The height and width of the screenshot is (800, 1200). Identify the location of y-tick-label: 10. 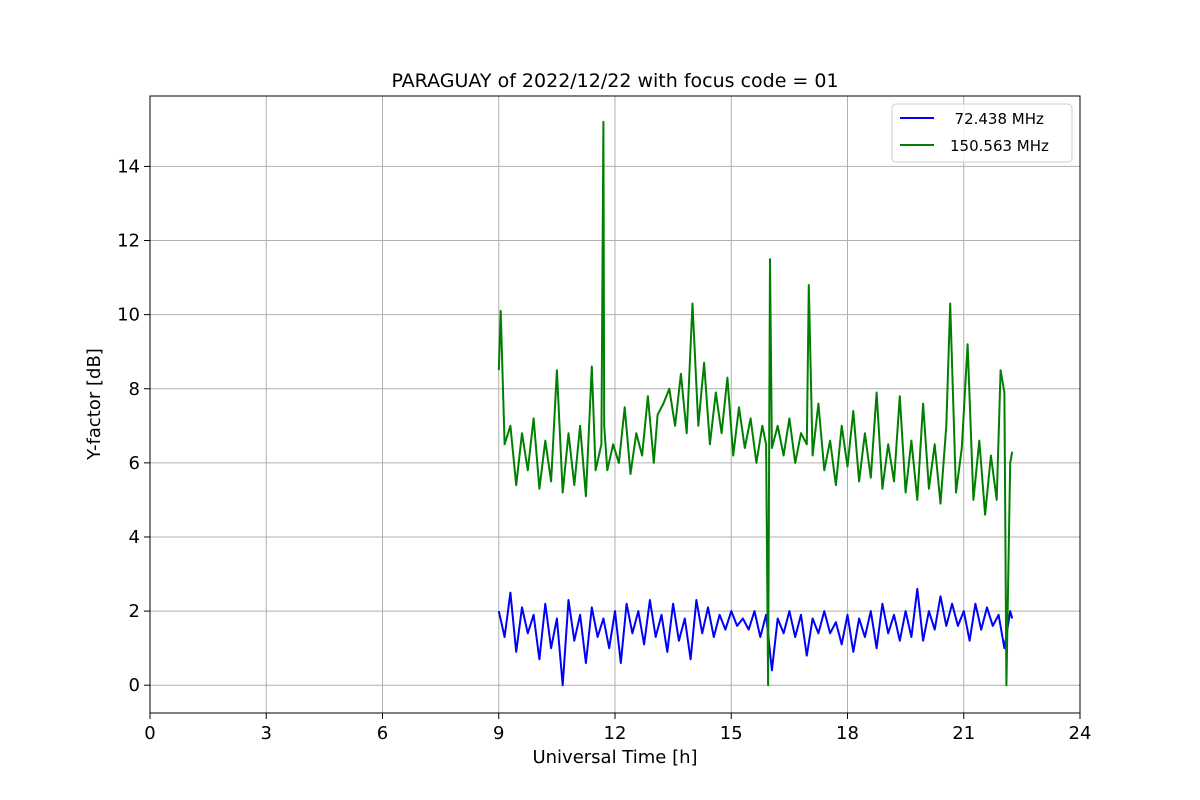
(128, 315).